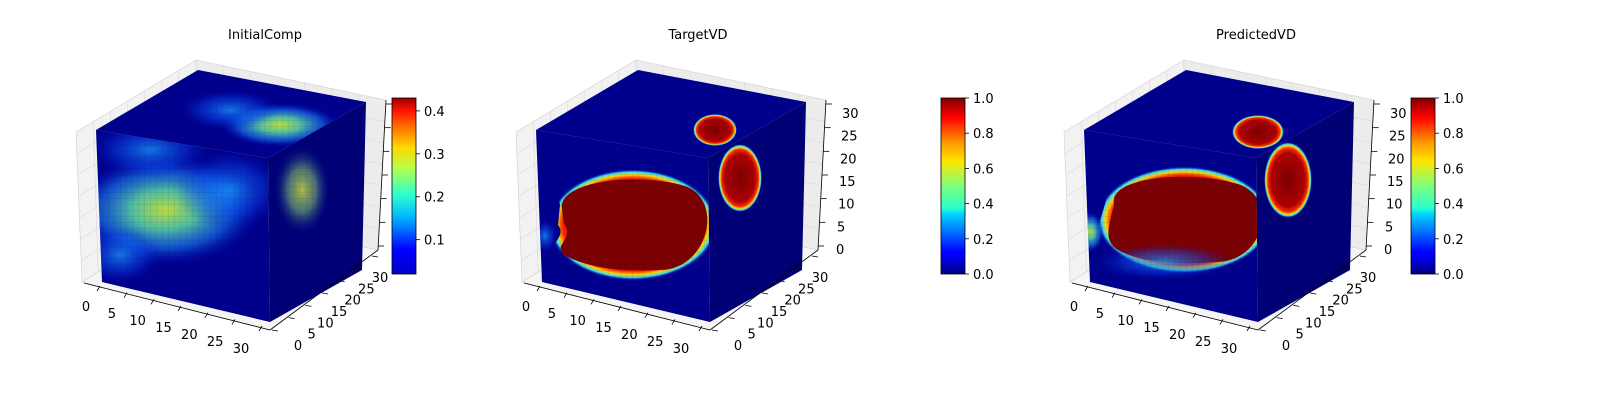 Image resolution: width=1600 pixels, height=404 pixels. Describe the element at coordinates (848, 159) in the screenshot. I see `z-tick-label: 20` at that location.